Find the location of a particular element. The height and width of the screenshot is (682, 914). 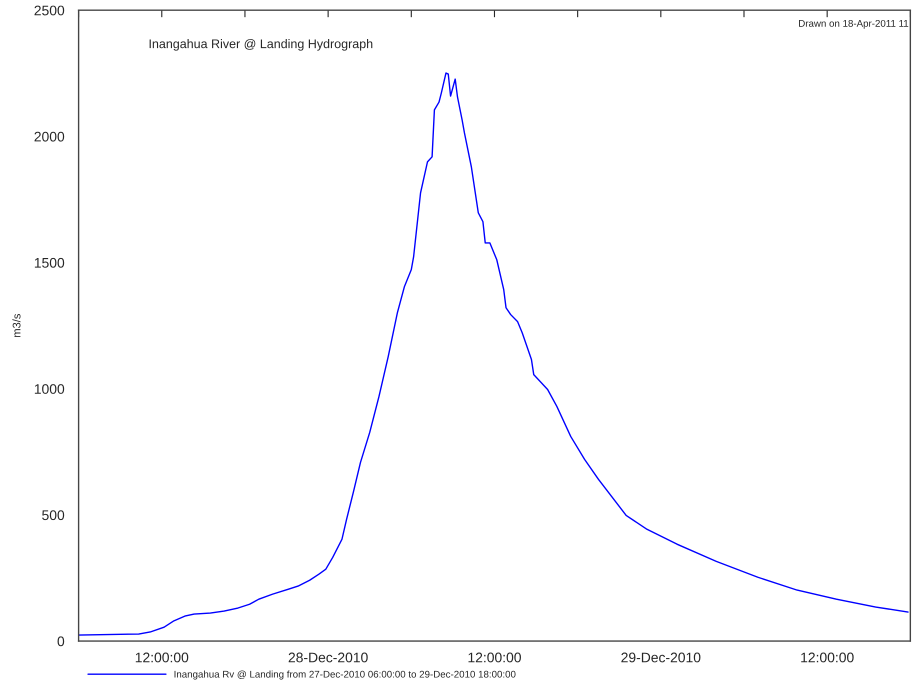

text: Inangahua River @ Landing Hydrograph is located at coordinates (261, 45).